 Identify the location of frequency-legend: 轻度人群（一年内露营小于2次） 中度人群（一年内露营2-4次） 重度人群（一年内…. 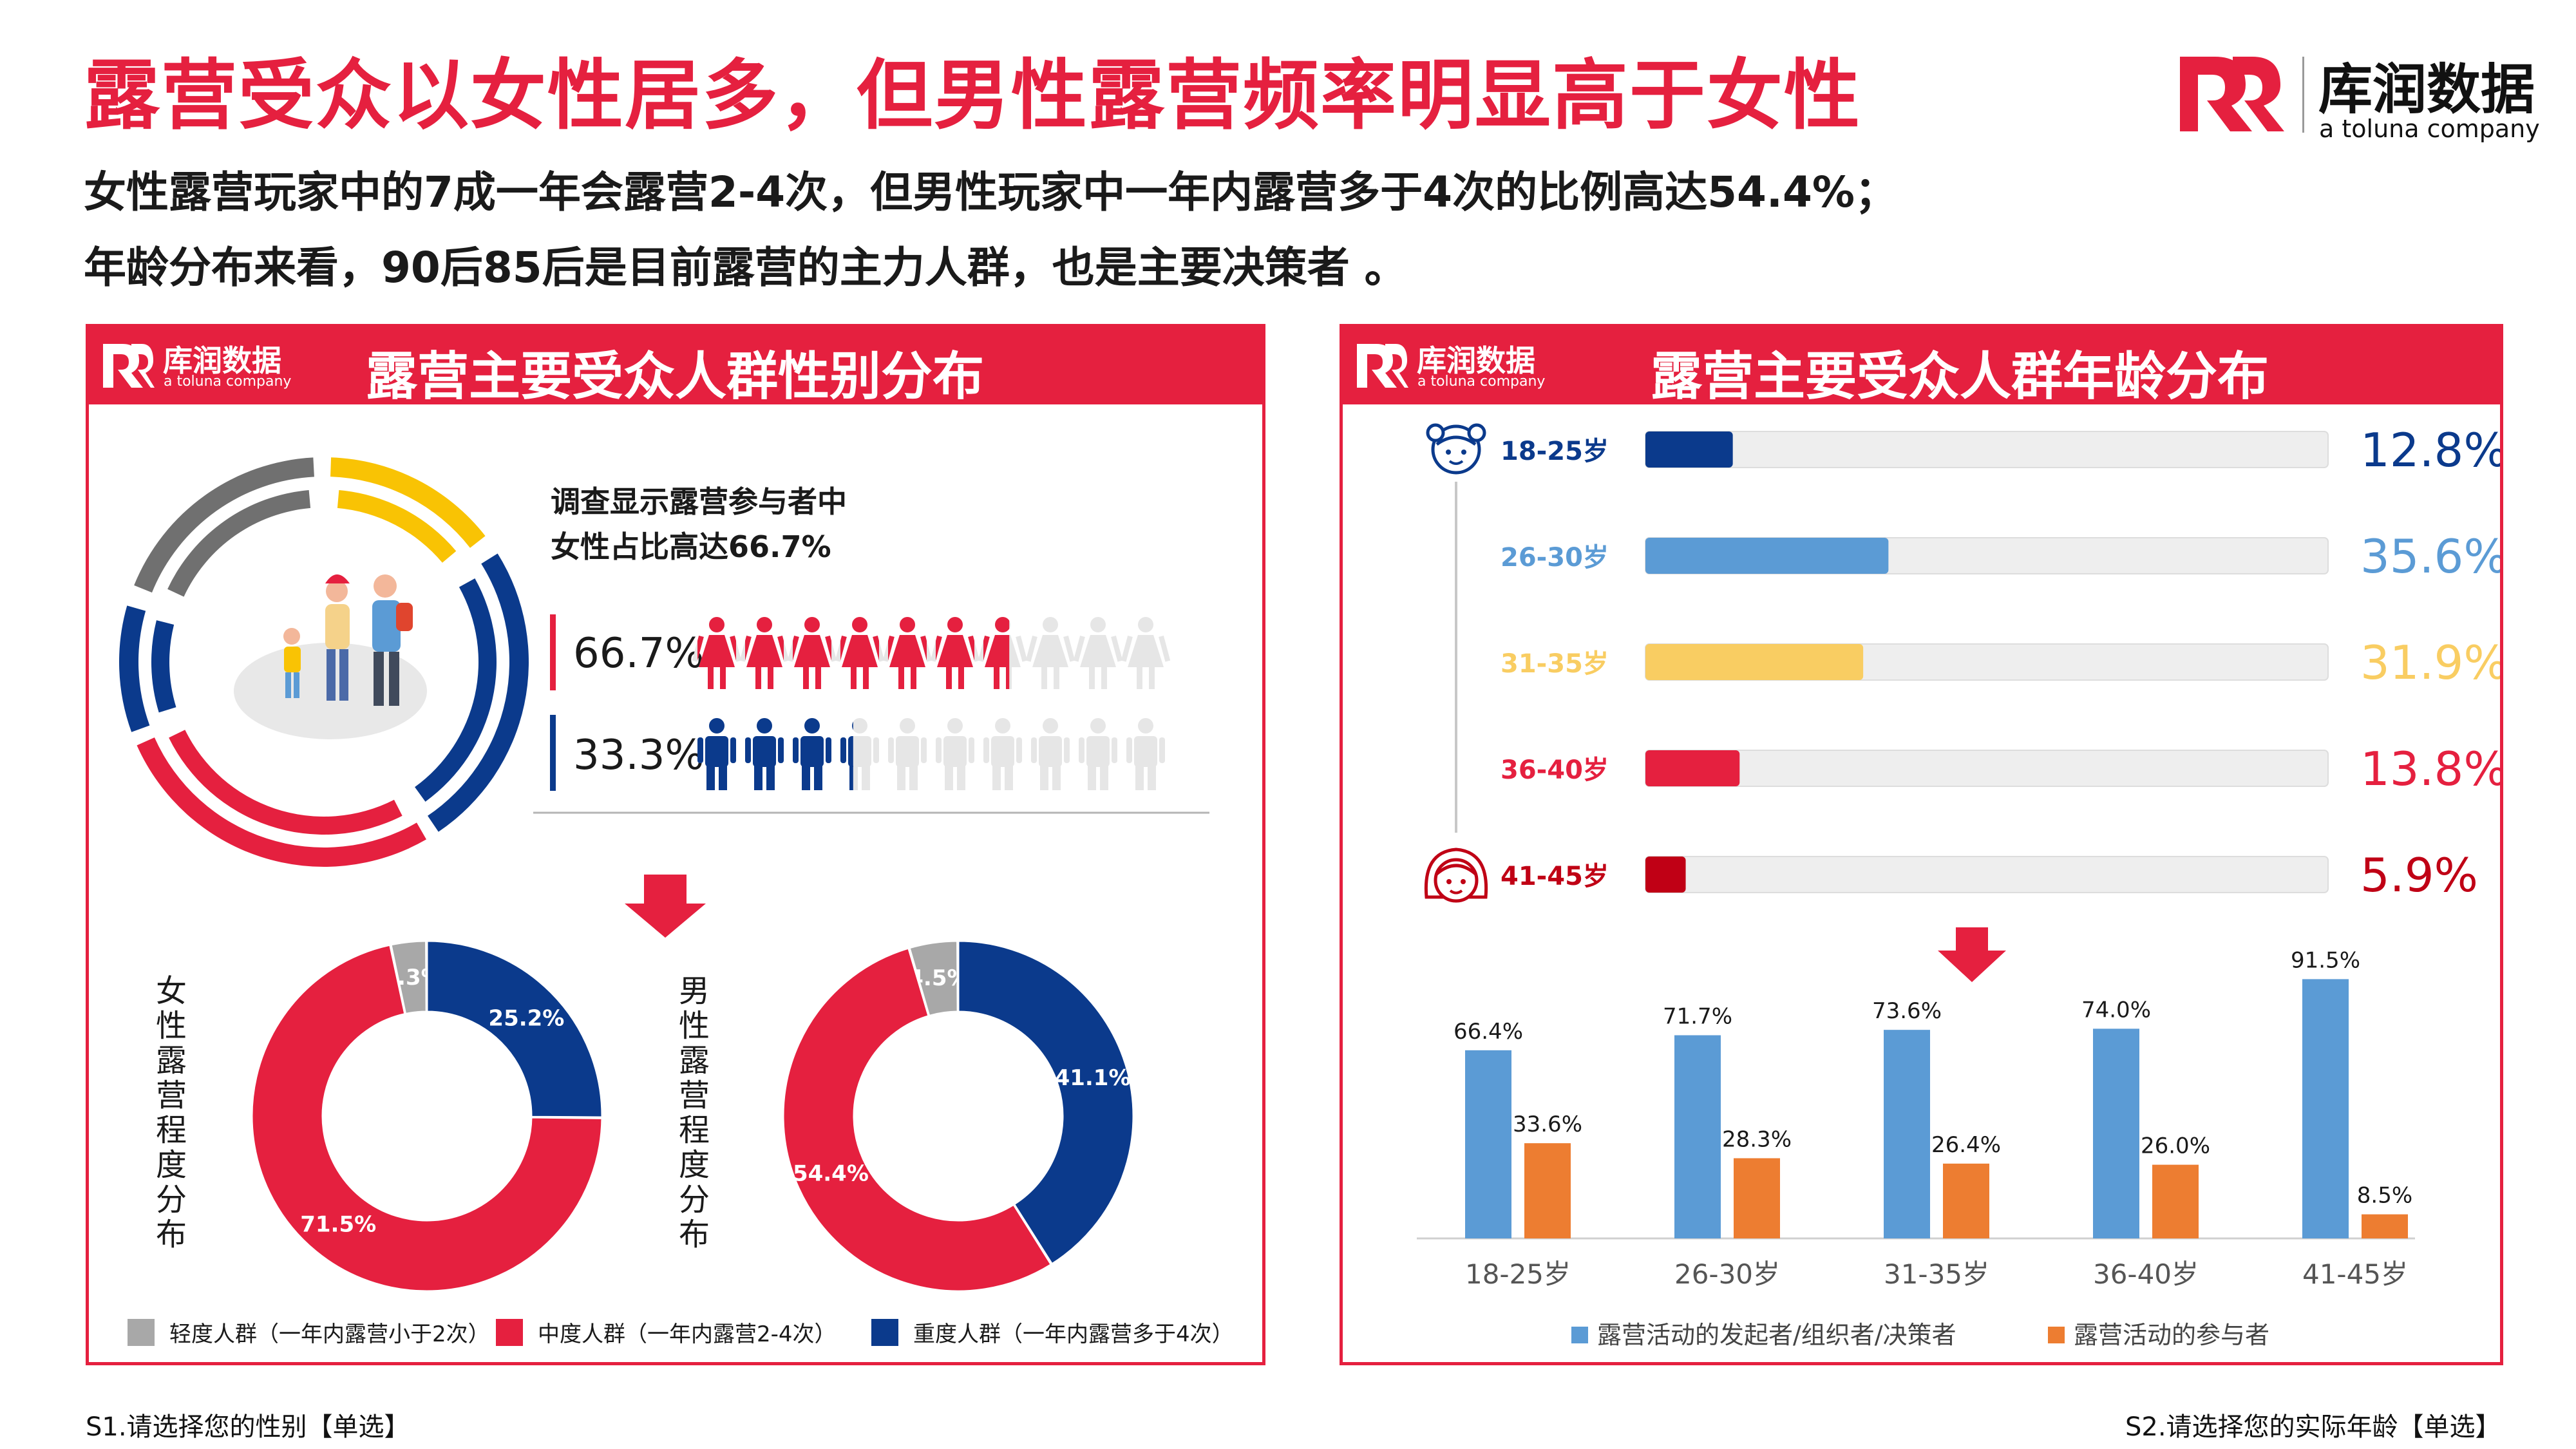
(681, 1333).